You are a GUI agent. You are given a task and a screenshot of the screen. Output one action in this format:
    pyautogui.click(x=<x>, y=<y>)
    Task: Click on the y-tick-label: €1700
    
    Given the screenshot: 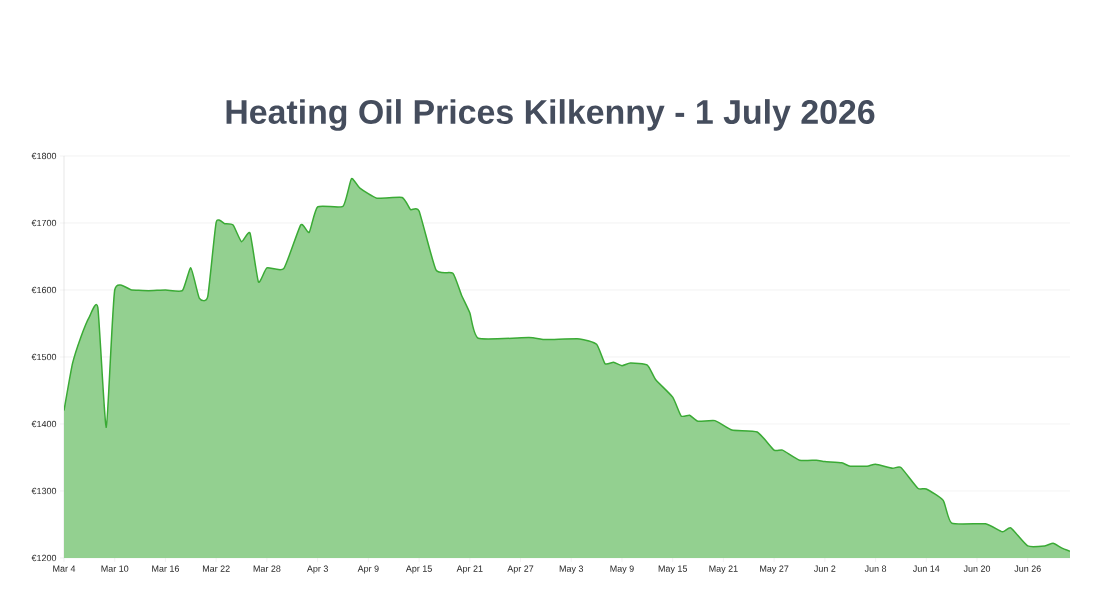 What is the action you would take?
    pyautogui.click(x=44, y=223)
    